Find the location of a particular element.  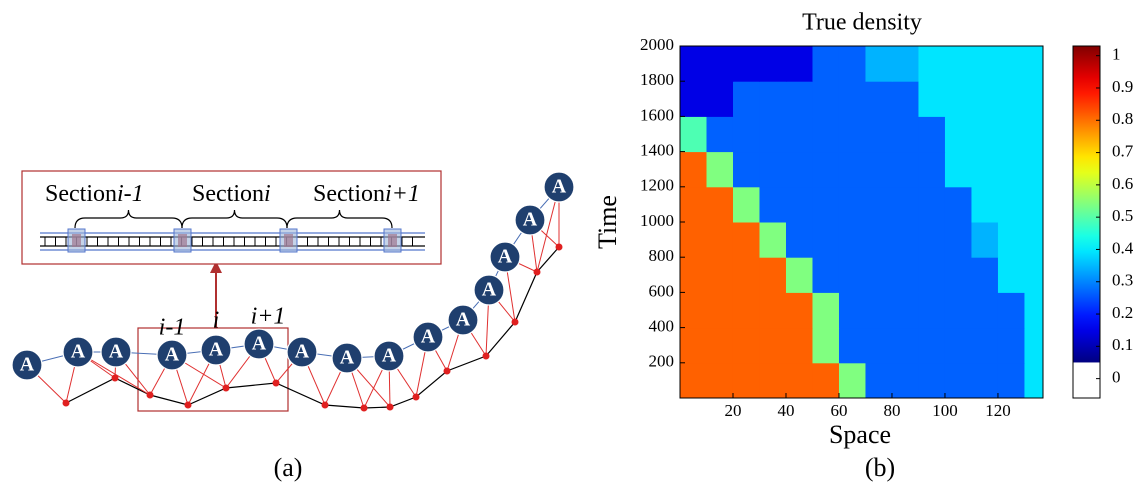

chart-title: True density is located at coordinates (862, 23).